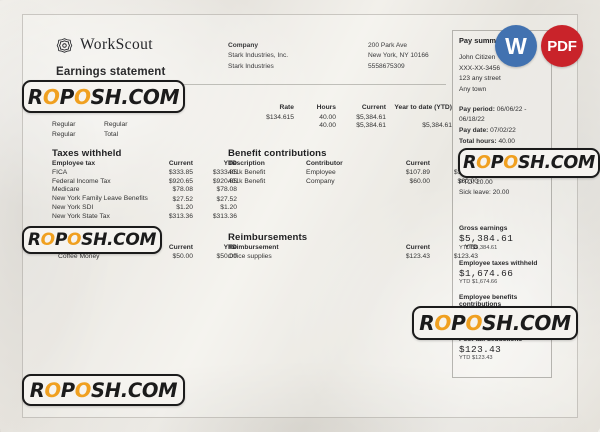 This screenshot has height=432, width=600. Describe the element at coordinates (268, 237) in the screenshot. I see `reimbursements-title: Reimbursements` at that location.